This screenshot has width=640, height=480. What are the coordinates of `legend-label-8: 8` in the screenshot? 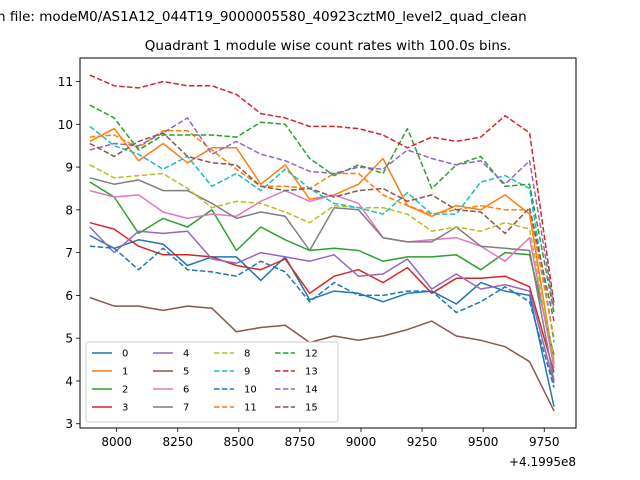 It's located at (247, 354).